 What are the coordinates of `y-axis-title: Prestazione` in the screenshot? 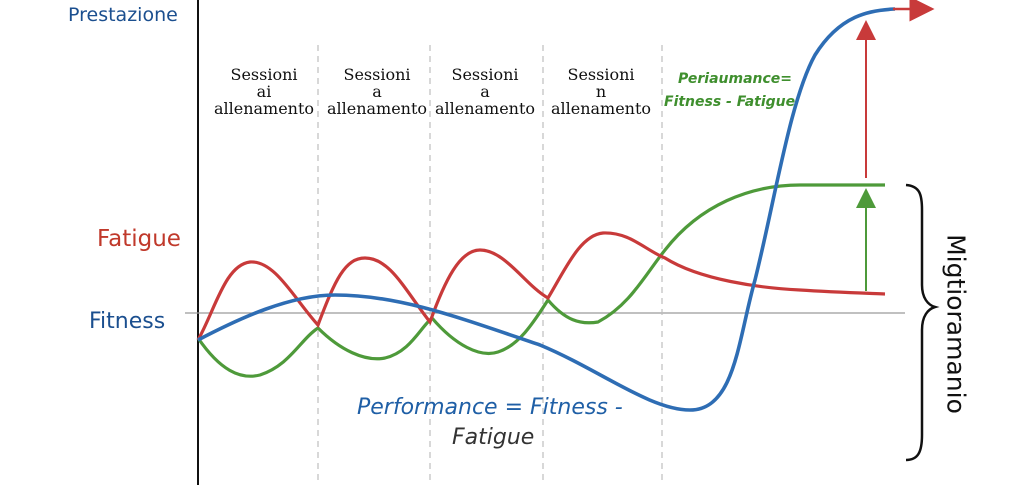 It's located at (123, 15).